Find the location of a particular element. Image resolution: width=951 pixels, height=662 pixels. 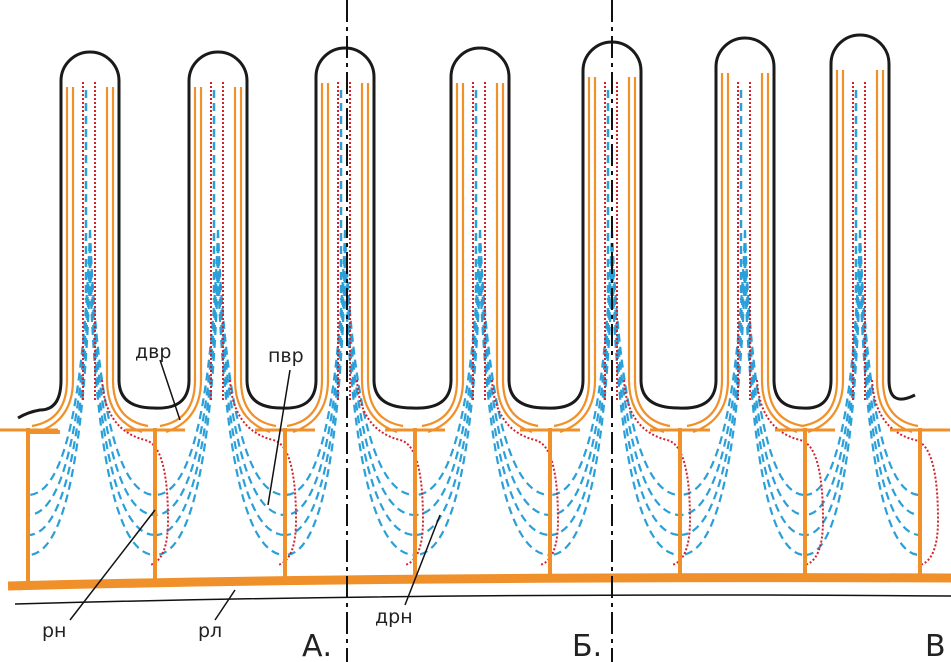

orange-trunk is located at coordinates (479, 582).